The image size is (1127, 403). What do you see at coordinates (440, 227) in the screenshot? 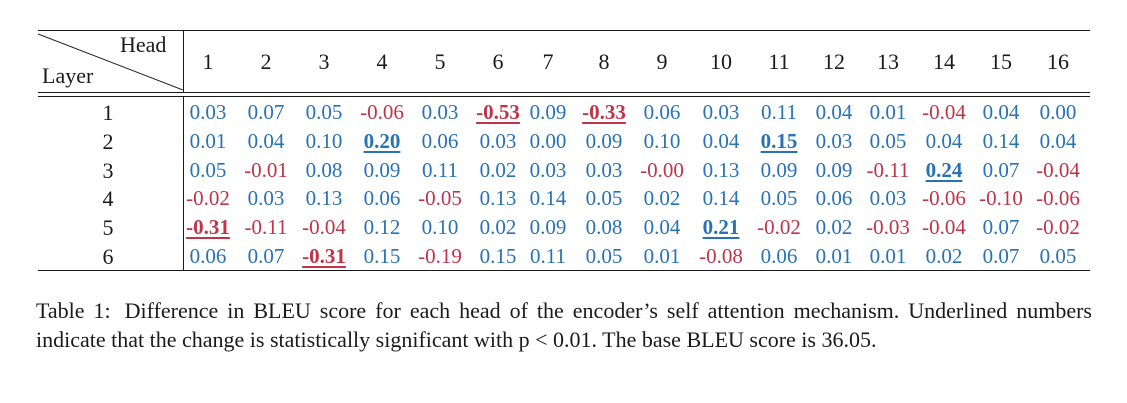
I see `table-cell: 0.10` at bounding box center [440, 227].